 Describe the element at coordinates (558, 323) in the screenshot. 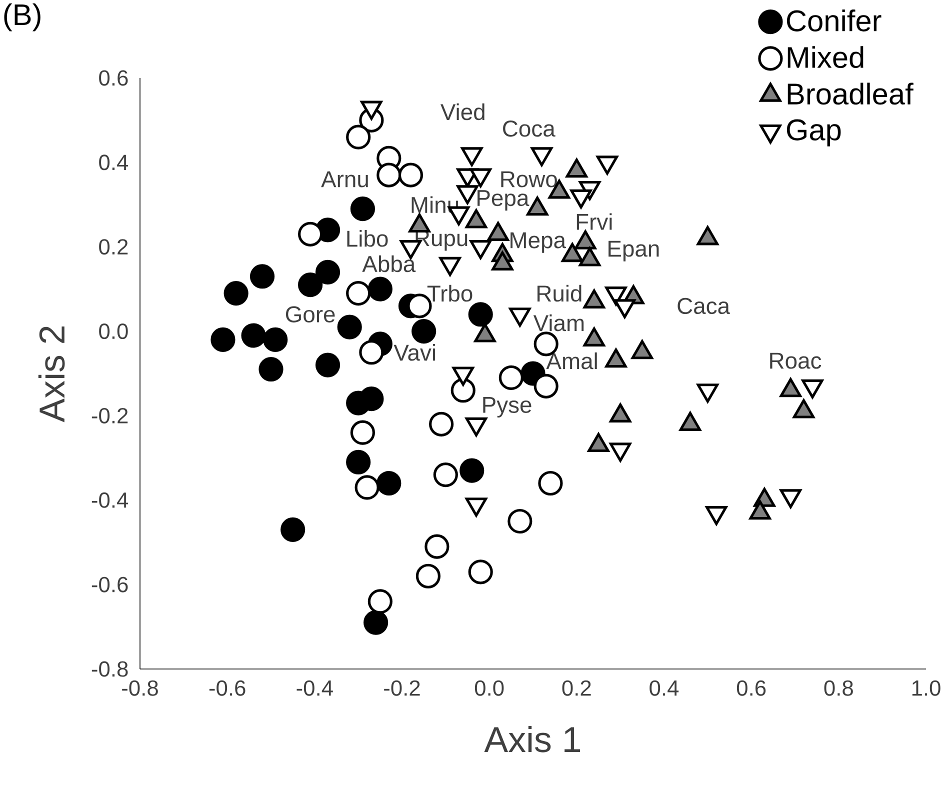

I see `annotation: Viam` at that location.